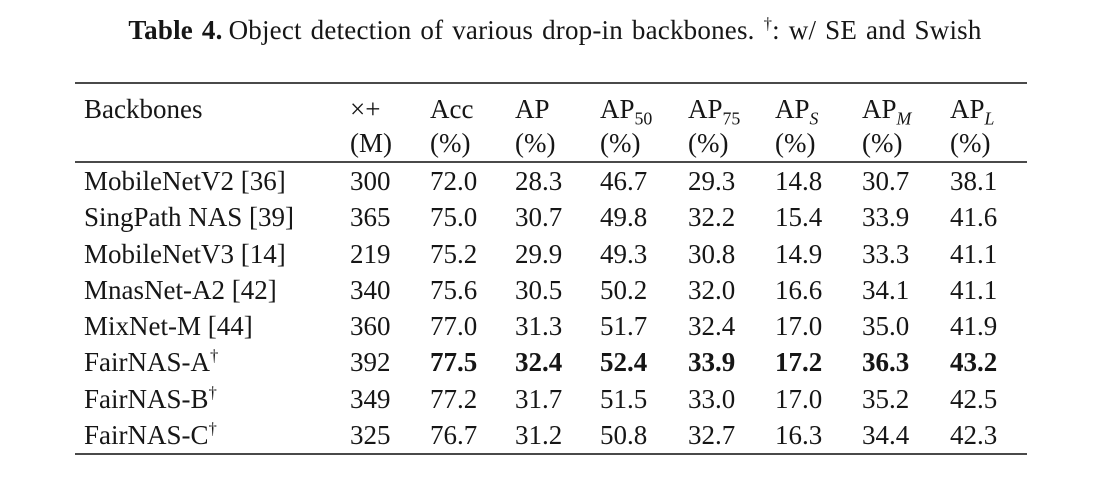 This screenshot has width=1110, height=480. What do you see at coordinates (539, 326) in the screenshot?
I see `value-cell: 31.3` at bounding box center [539, 326].